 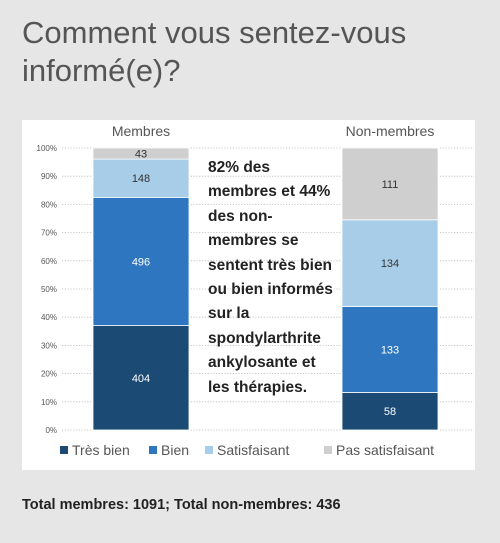 What do you see at coordinates (47, 148) in the screenshot?
I see `y-tick-label: 100%` at bounding box center [47, 148].